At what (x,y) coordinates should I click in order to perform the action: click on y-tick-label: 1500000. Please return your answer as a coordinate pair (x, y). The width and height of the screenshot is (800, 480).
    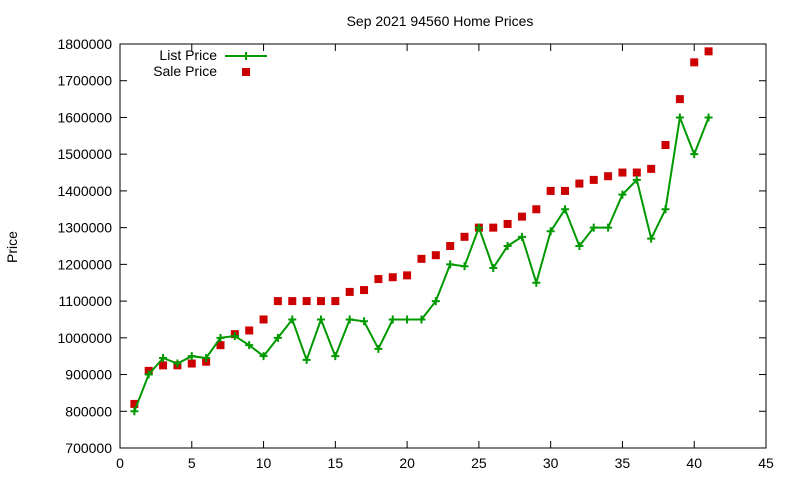
    Looking at the image, I should click on (84, 154).